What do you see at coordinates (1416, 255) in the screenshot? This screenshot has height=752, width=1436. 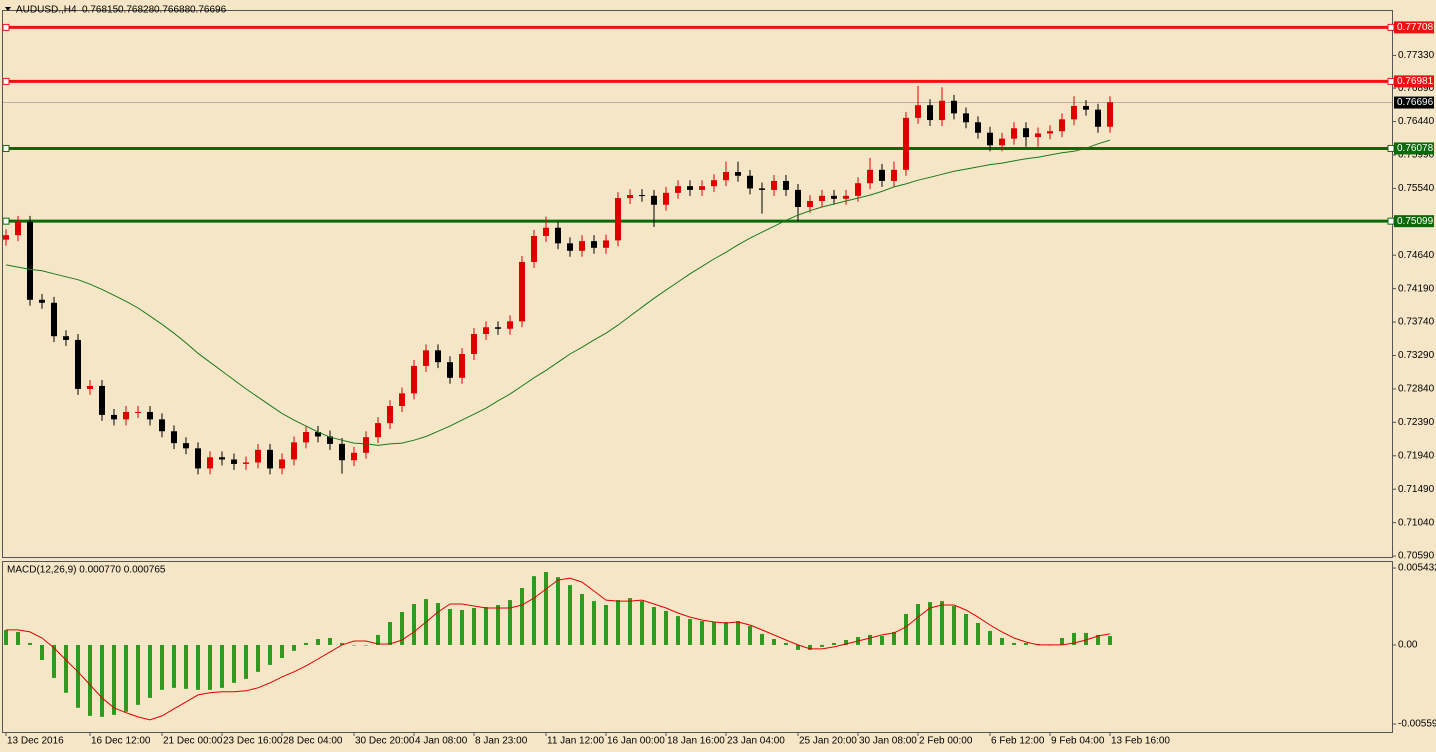 I see `y-tick-label: 0.74640` at bounding box center [1416, 255].